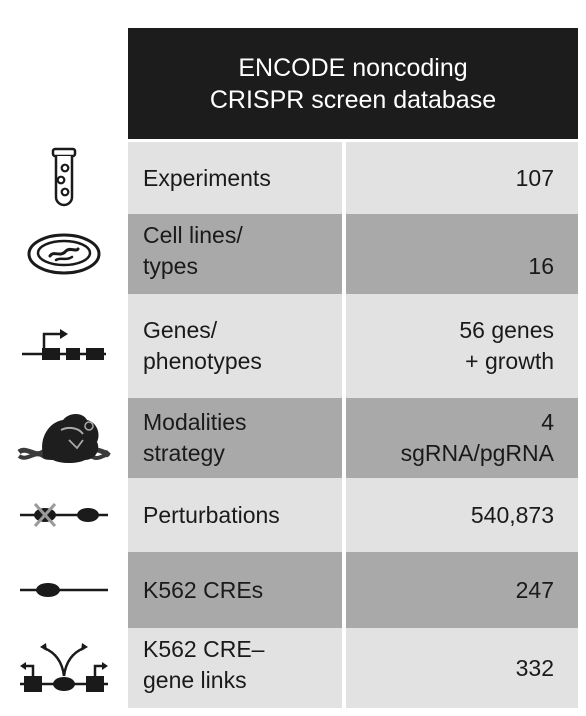 The image size is (586, 716). I want to click on petri-dish-icon, so click(64, 254).